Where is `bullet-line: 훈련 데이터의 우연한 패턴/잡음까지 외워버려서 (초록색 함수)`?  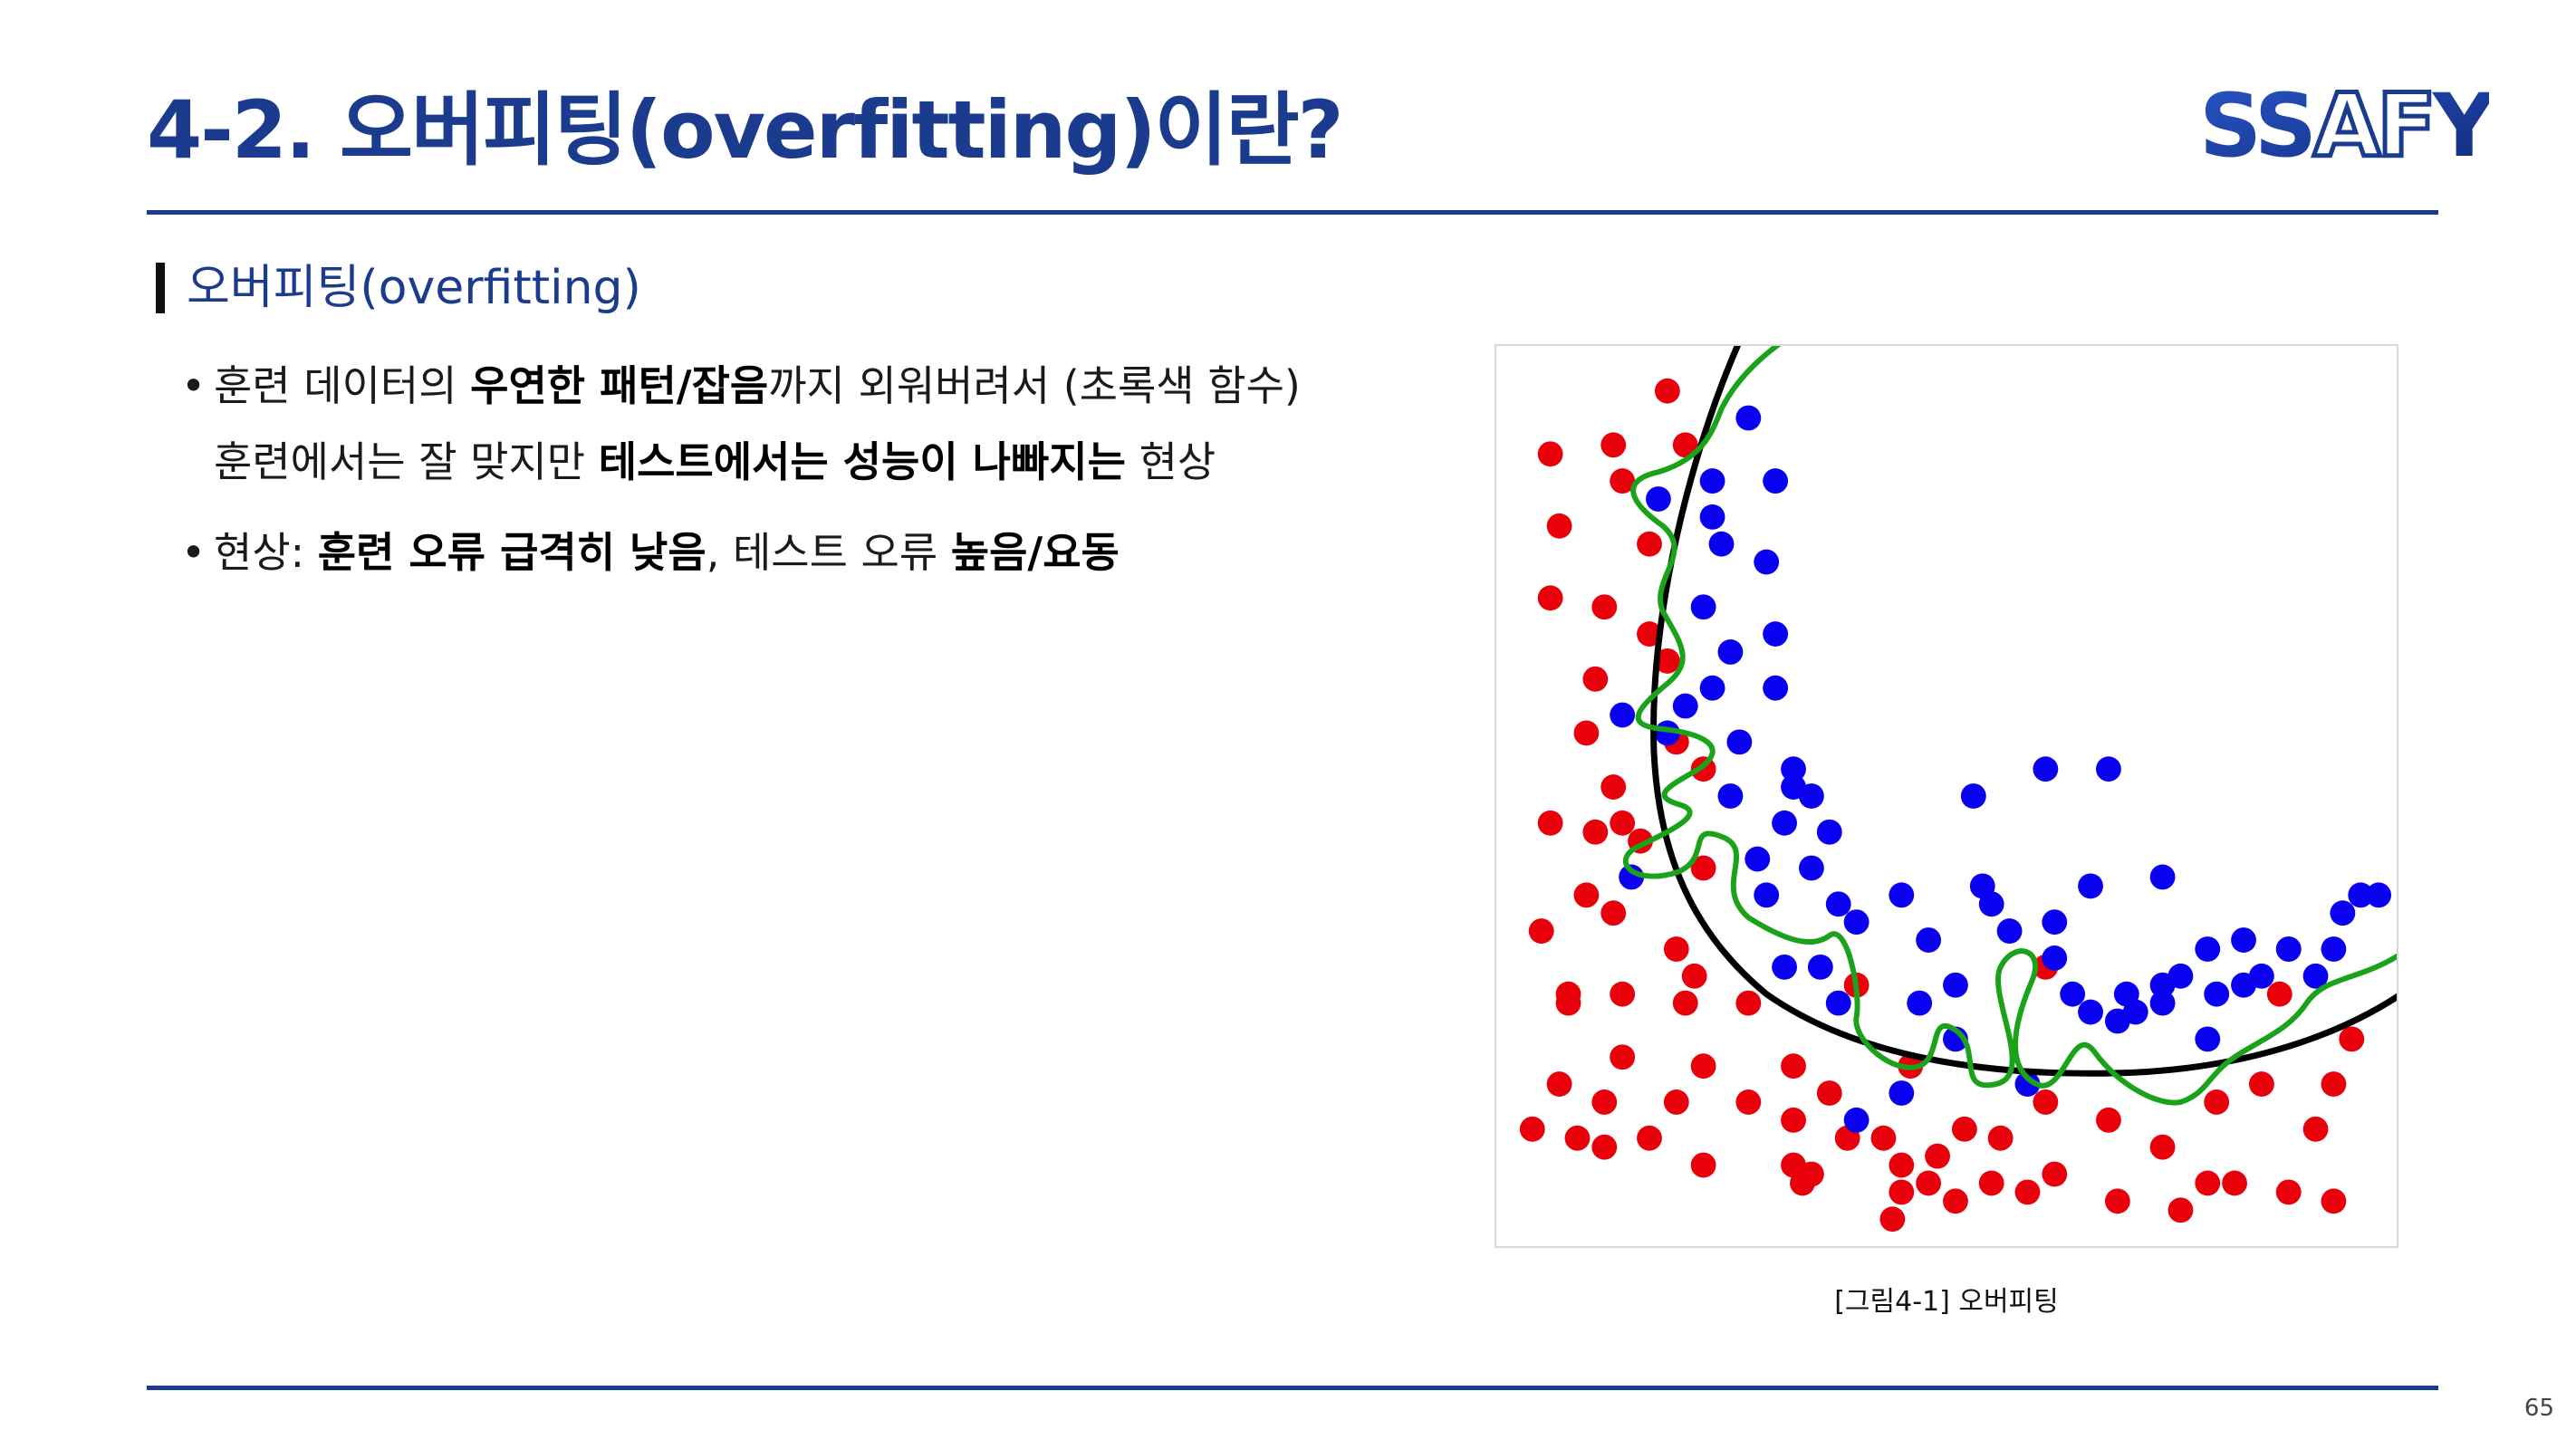 bullet-line: 훈련 데이터의 우연한 패턴/잡음까지 외워버려서 (초록색 함수) is located at coordinates (840, 386).